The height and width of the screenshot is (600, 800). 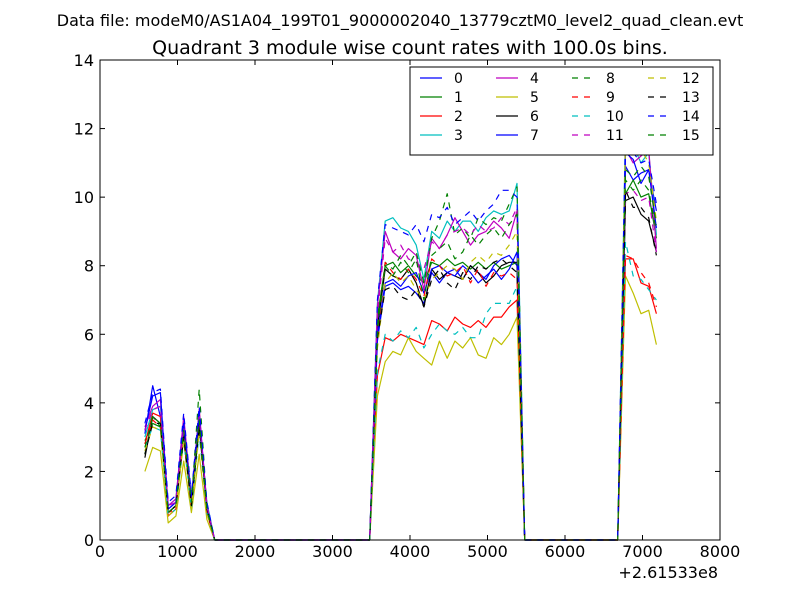 What do you see at coordinates (458, 117) in the screenshot?
I see `legend-label-2: 2` at bounding box center [458, 117].